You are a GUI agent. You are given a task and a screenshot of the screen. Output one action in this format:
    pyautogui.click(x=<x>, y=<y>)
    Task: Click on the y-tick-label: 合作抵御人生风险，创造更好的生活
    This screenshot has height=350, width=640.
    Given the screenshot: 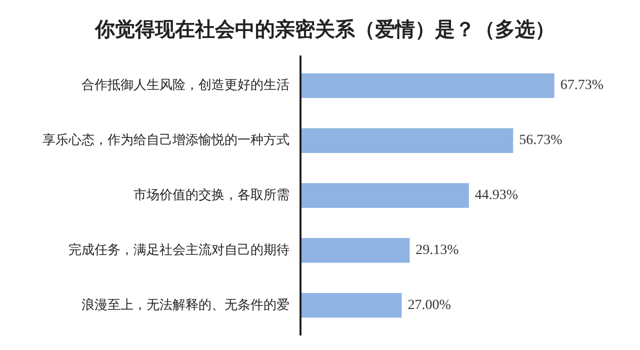 What is the action you would take?
    pyautogui.click(x=186, y=86)
    